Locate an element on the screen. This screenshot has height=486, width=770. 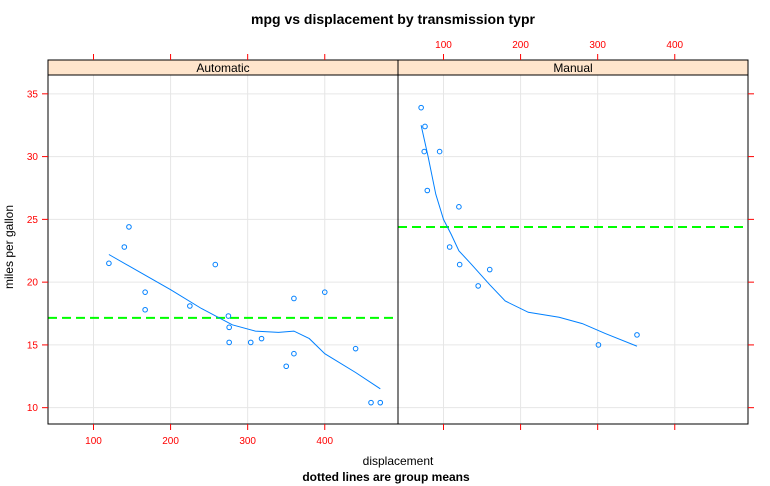
x-axis-label: displacement is located at coordinates (398, 461).